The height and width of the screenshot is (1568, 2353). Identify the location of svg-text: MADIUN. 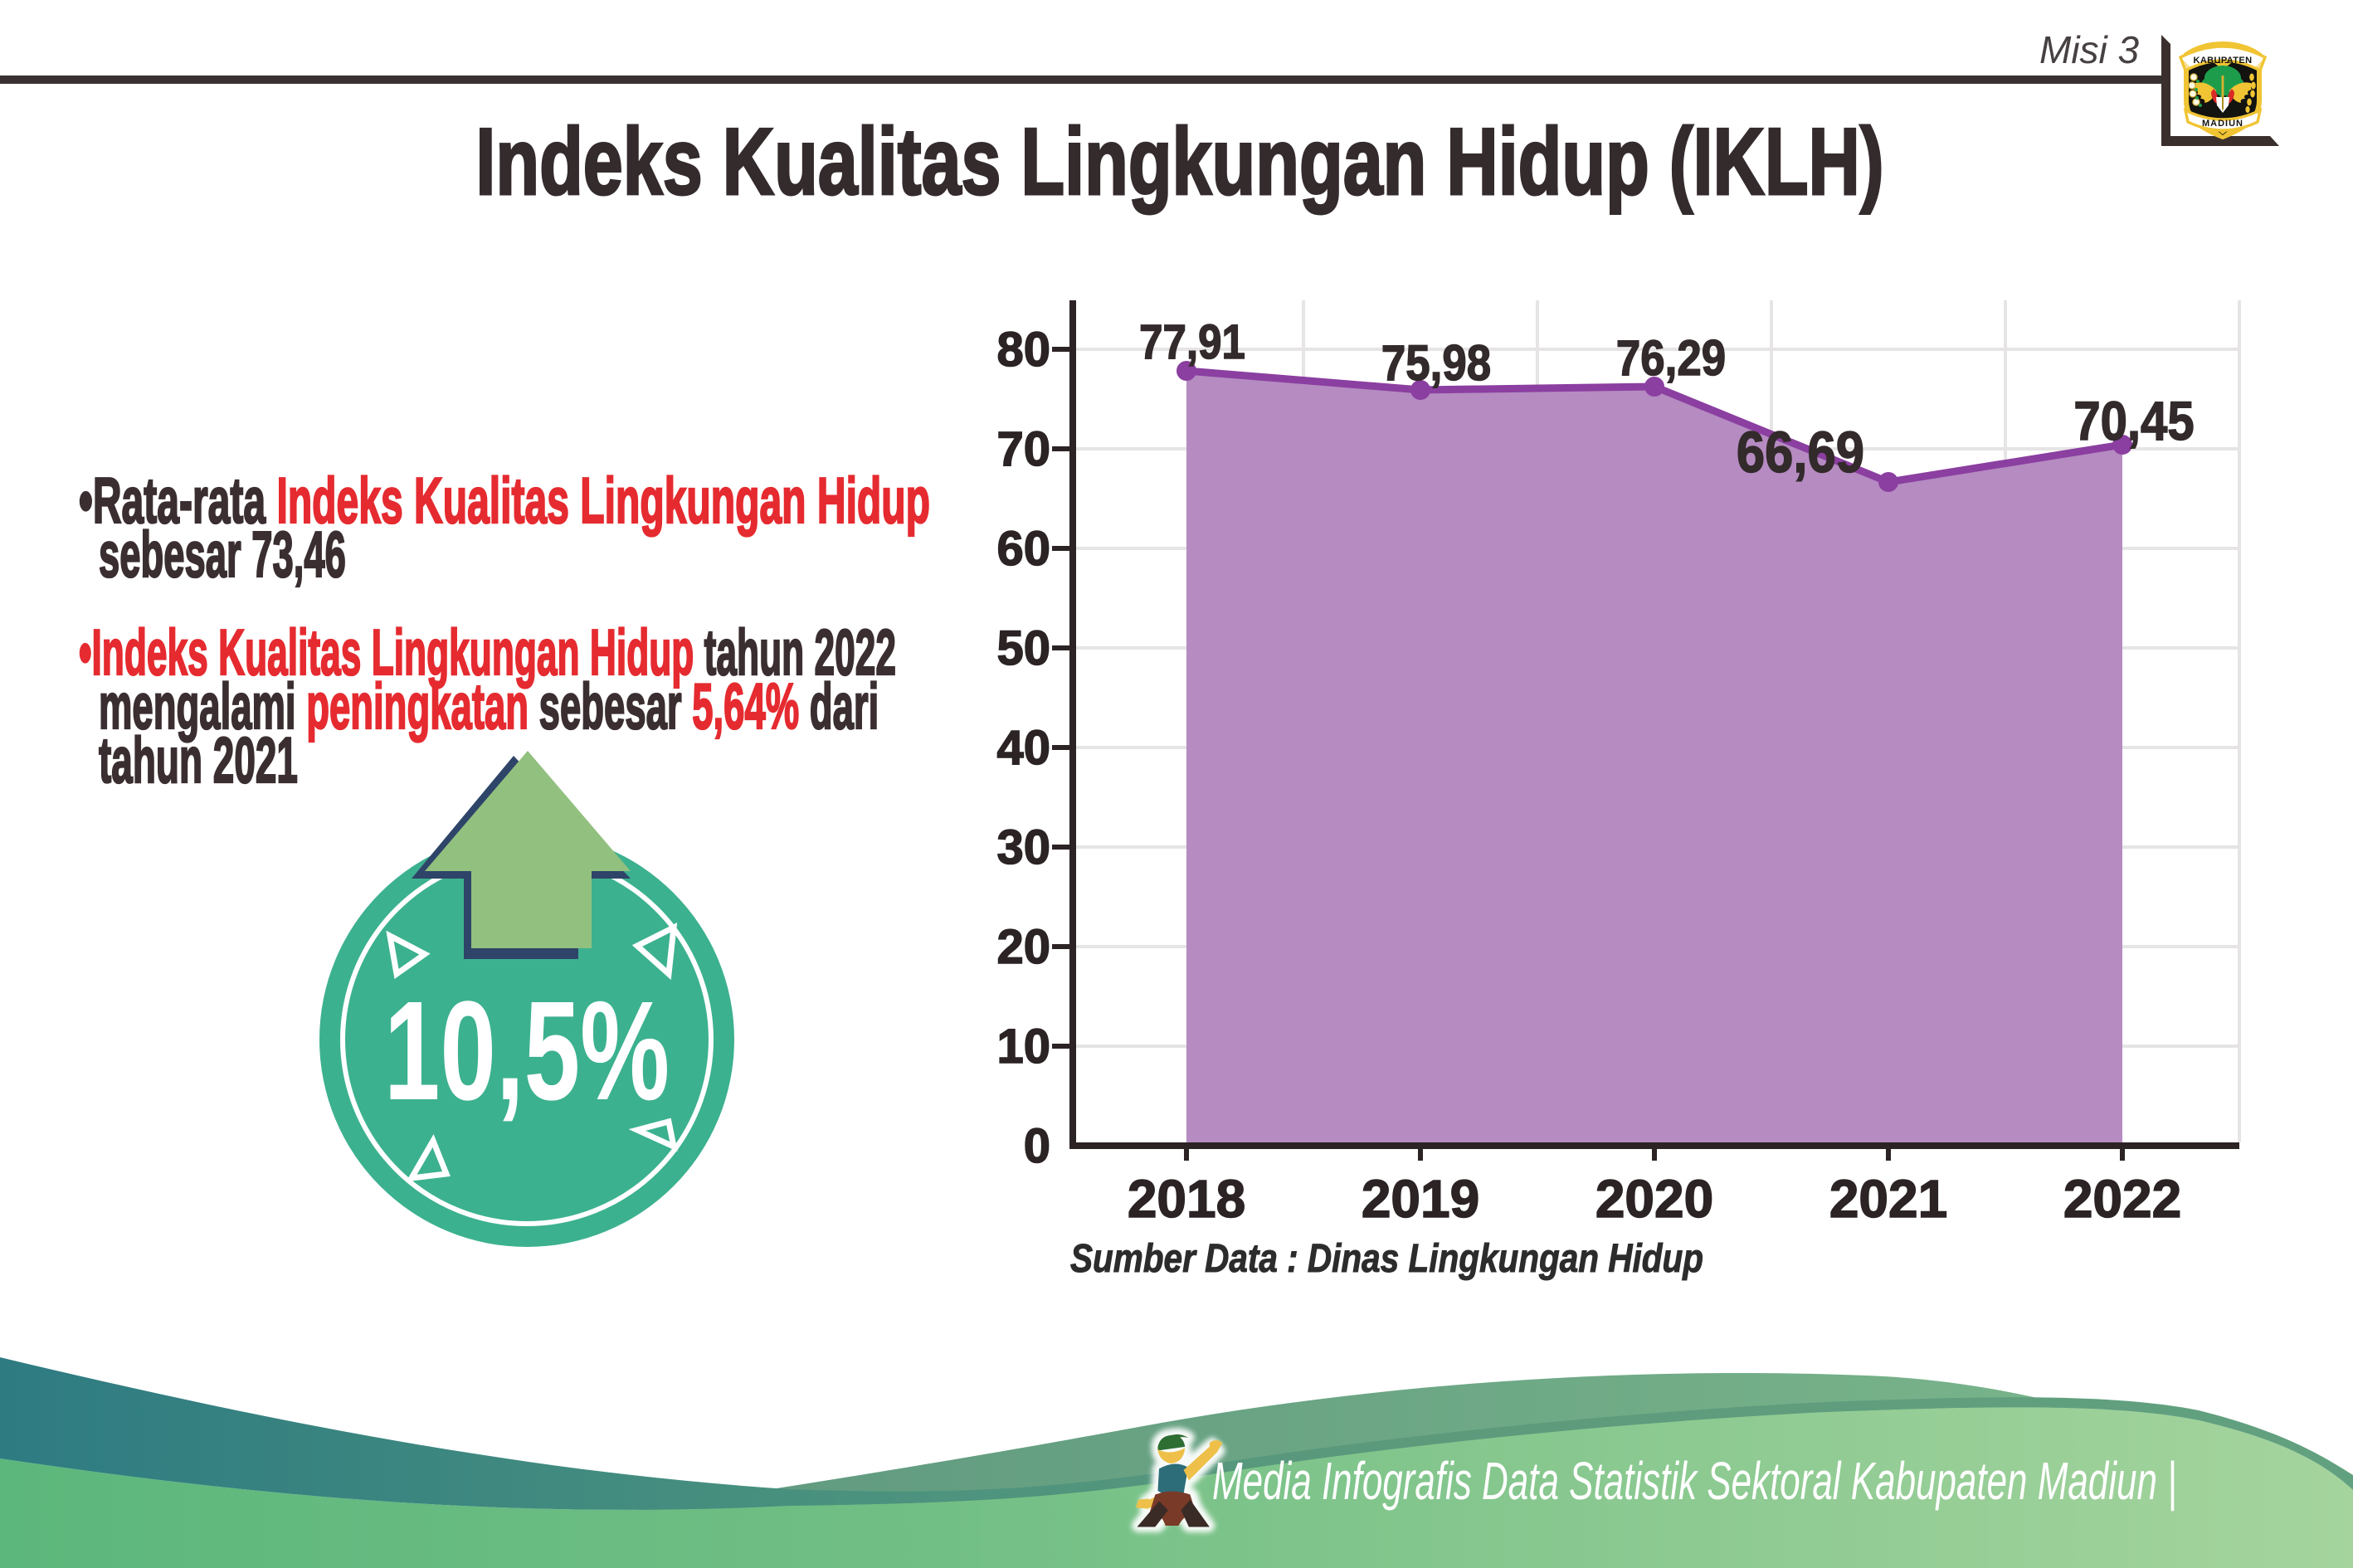
(2222, 124).